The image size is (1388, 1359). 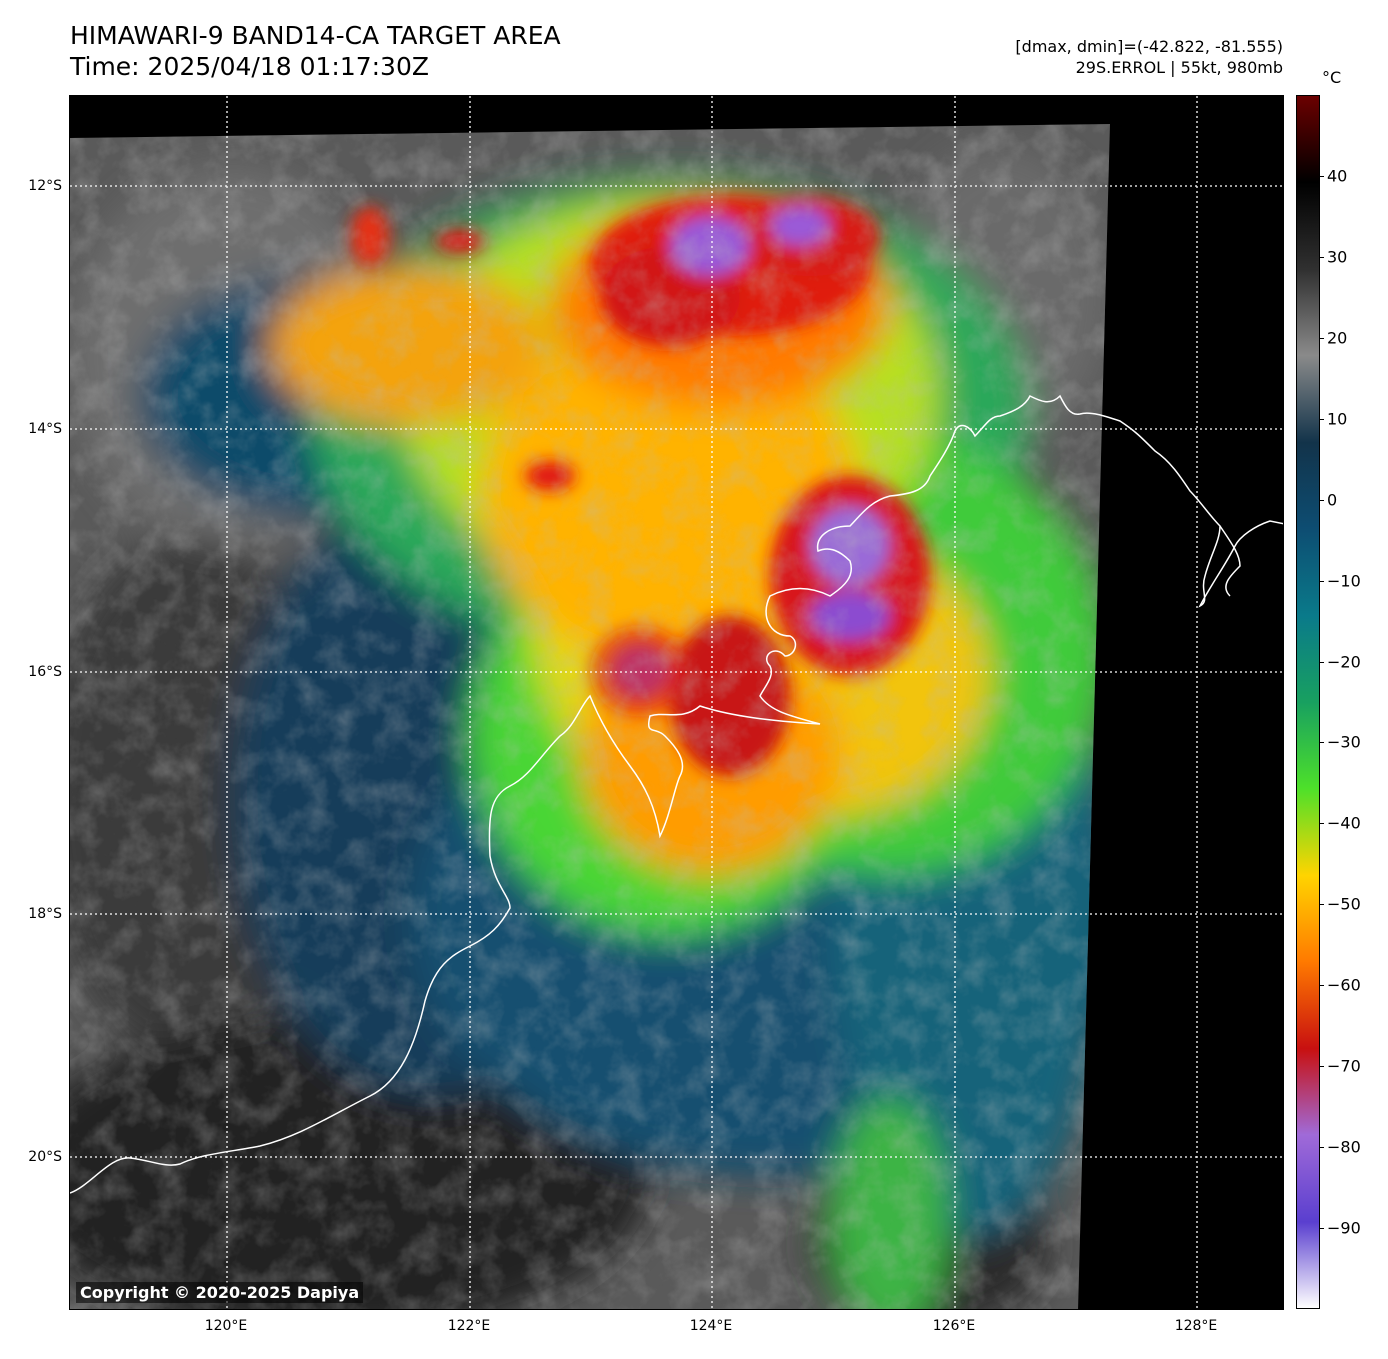 I want to click on lat-label-14s: 14°S, so click(x=45, y=429).